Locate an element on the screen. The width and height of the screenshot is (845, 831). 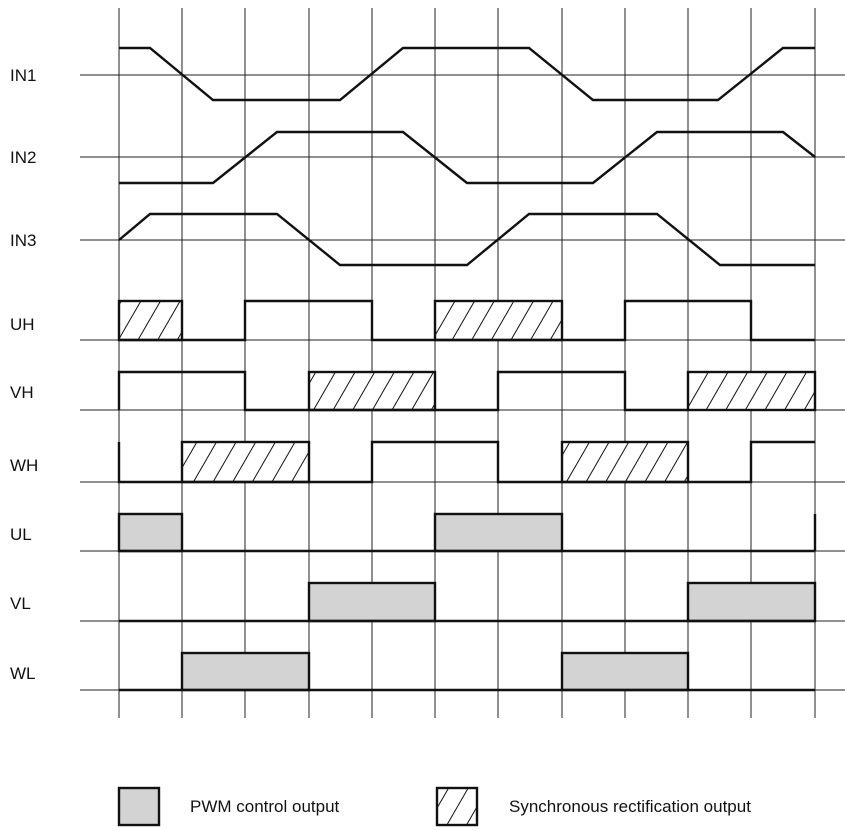
signal-labels: IN1 IN2 IN3 UH VH WH UL VL WL is located at coordinates (24, 374).